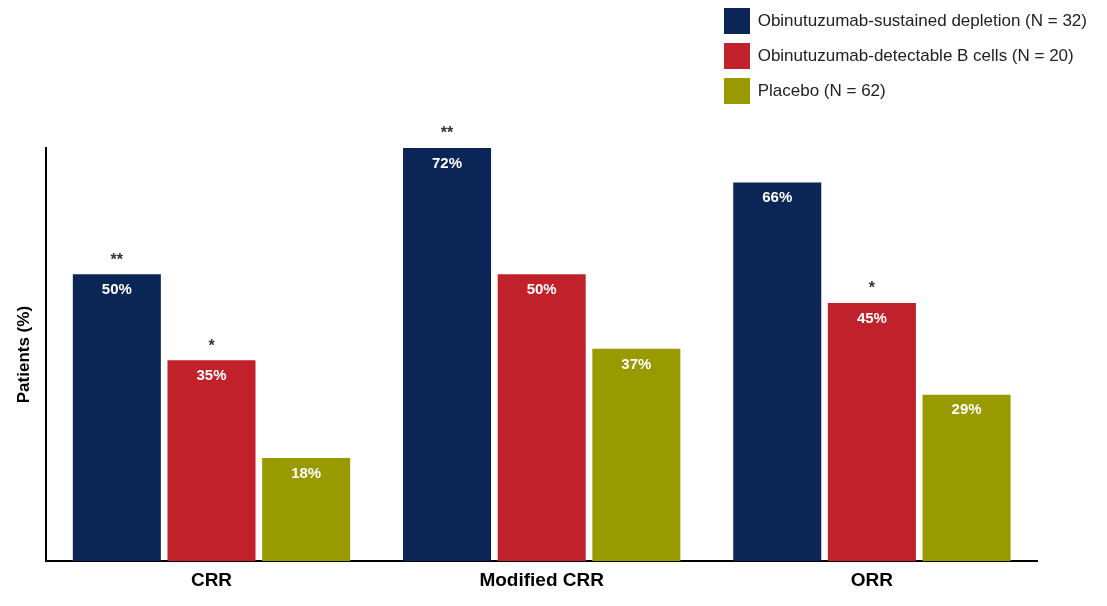 The width and height of the screenshot is (1107, 606). Describe the element at coordinates (915, 56) in the screenshot. I see `legend-label: Obinutuzumab-detectable B cells (N = 20)` at that location.